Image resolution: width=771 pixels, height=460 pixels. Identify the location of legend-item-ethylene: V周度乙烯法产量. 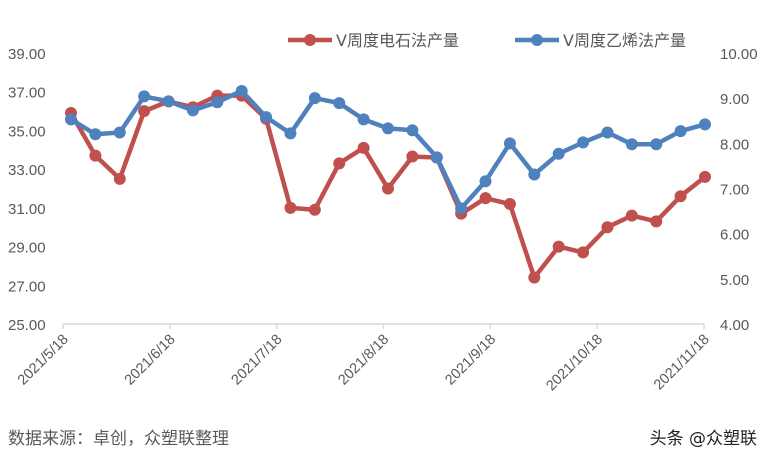
(600, 40).